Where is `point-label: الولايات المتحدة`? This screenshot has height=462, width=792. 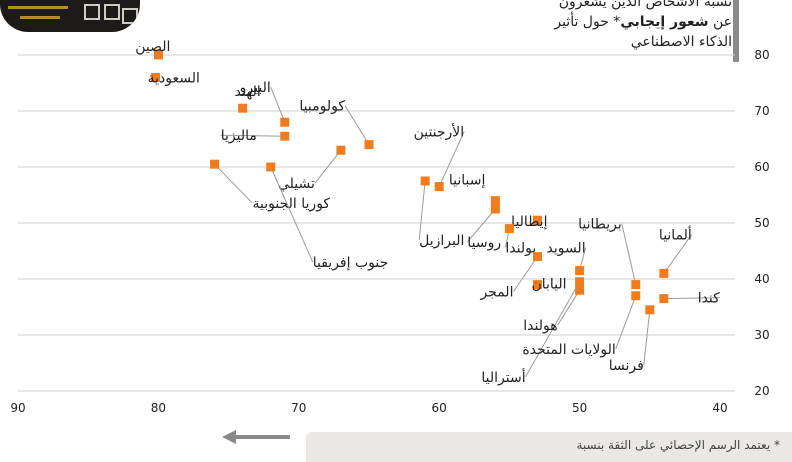 point-label: الولايات المتحدة is located at coordinates (568, 350).